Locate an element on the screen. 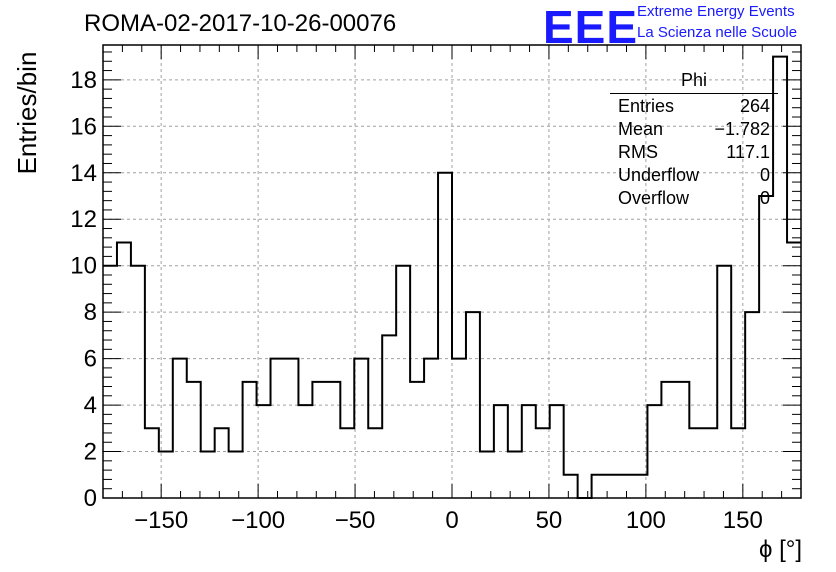  x-axis-label: ϕ [°] is located at coordinates (780, 549).